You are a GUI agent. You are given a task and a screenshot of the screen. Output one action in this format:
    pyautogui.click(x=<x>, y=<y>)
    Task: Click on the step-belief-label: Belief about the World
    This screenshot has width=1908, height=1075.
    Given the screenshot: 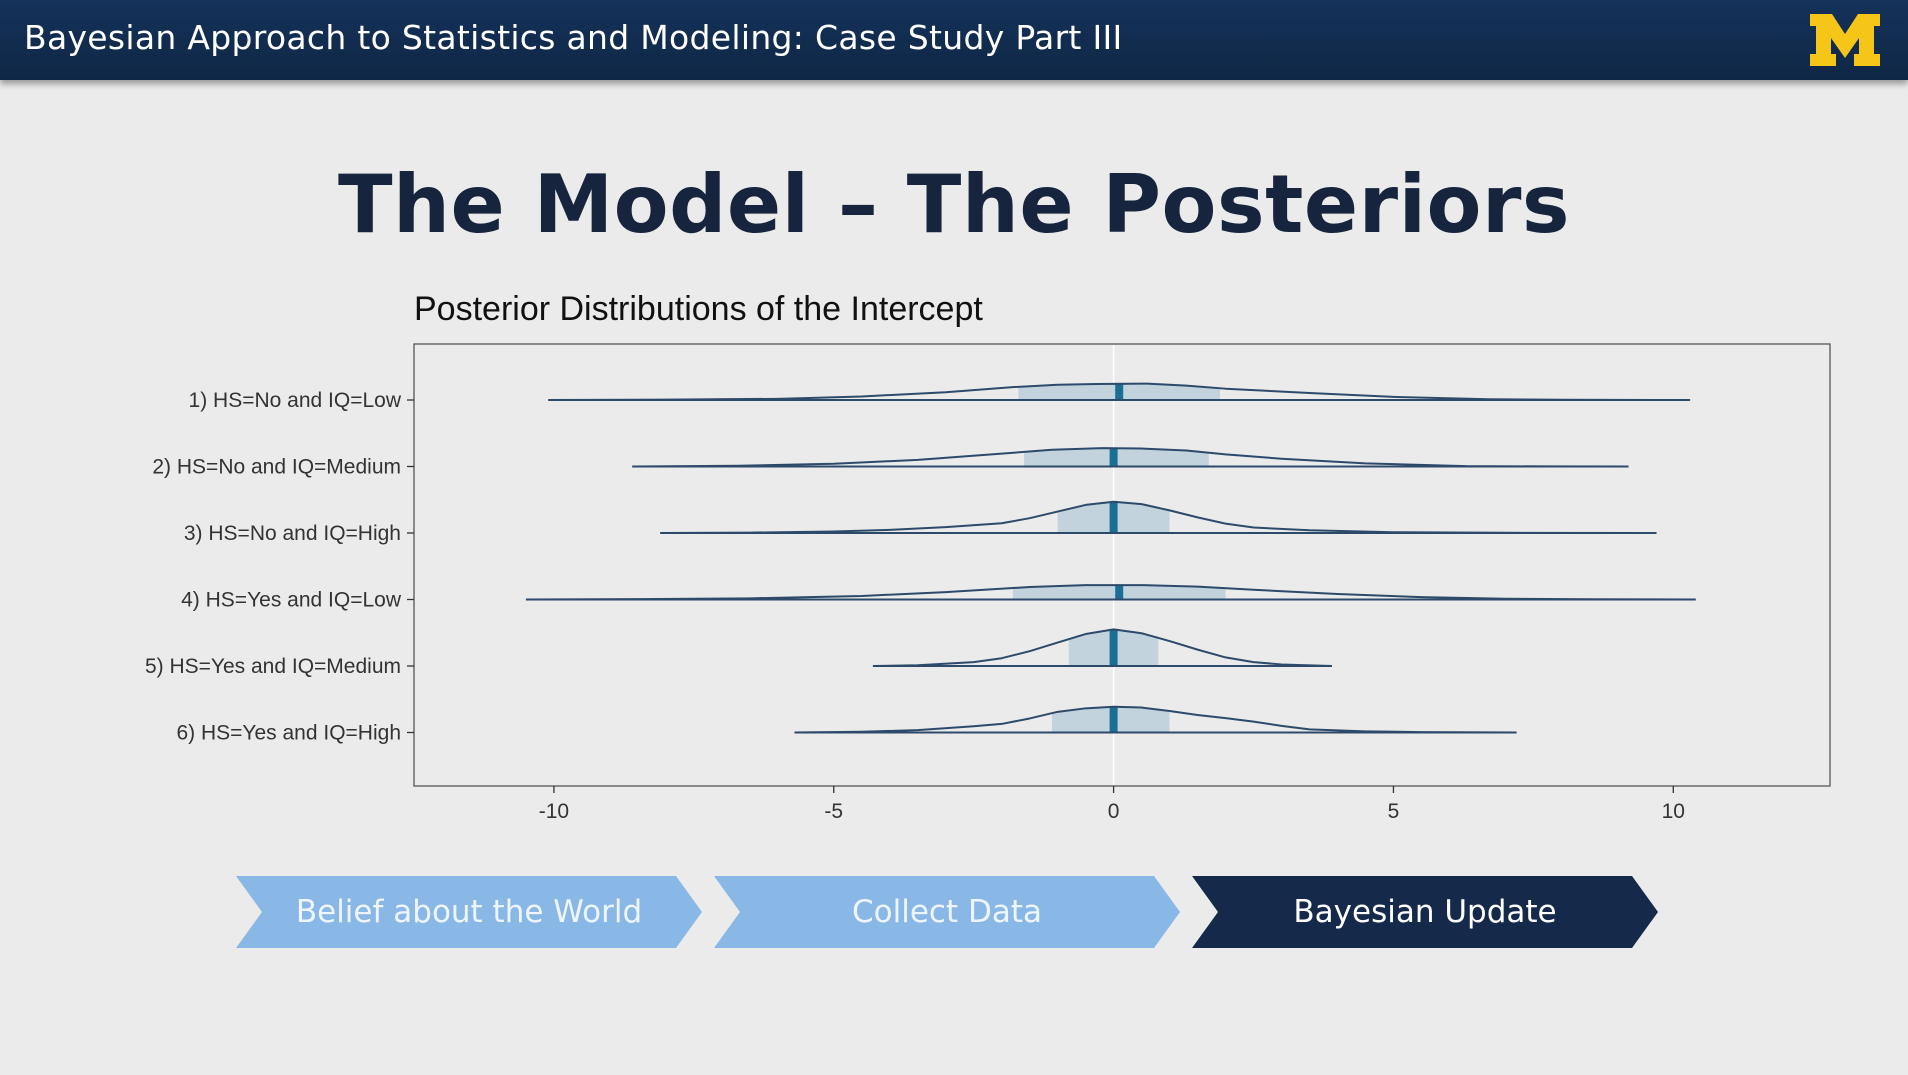 What is the action you would take?
    pyautogui.click(x=469, y=912)
    